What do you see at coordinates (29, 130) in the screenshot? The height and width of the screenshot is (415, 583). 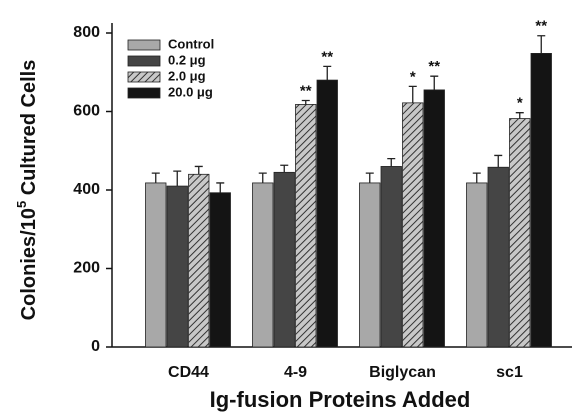 I see `y-label-rest: Cultured Cells` at bounding box center [29, 130].